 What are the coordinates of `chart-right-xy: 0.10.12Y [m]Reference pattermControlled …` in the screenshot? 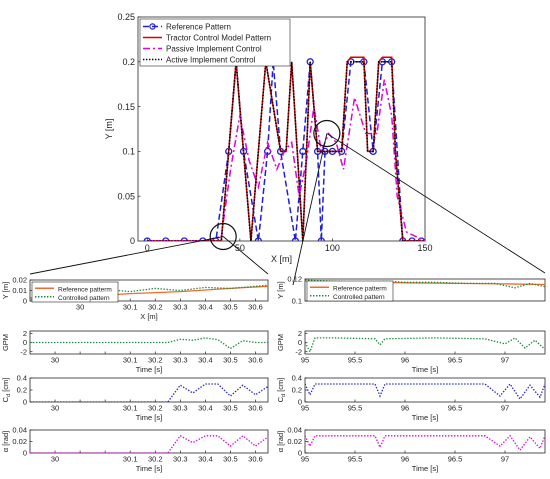 It's located at (411, 290).